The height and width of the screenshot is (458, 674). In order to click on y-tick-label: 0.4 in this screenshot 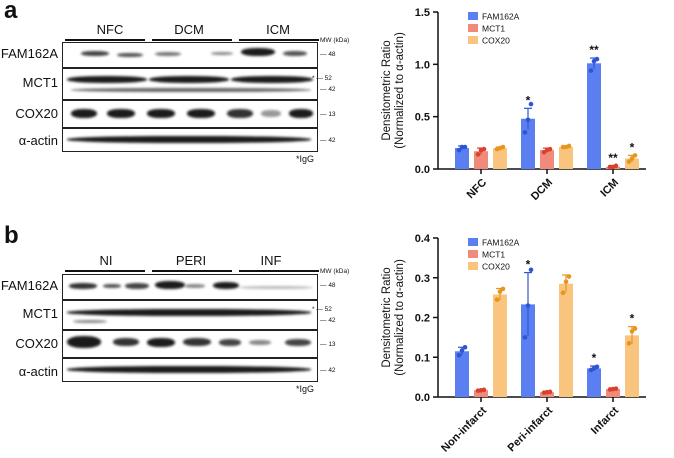, I will do `click(423, 239)`.